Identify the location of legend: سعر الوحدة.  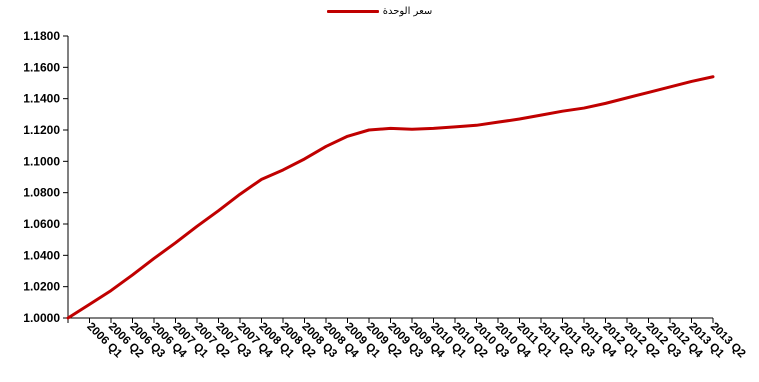
(379, 11).